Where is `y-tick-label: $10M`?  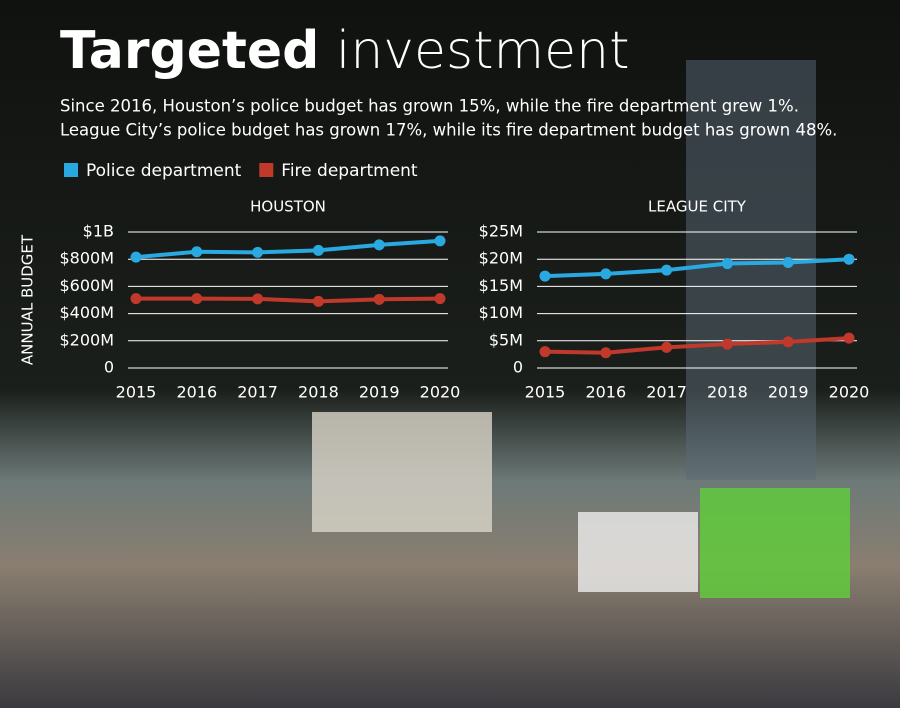 y-tick-label: $10M is located at coordinates (501, 312).